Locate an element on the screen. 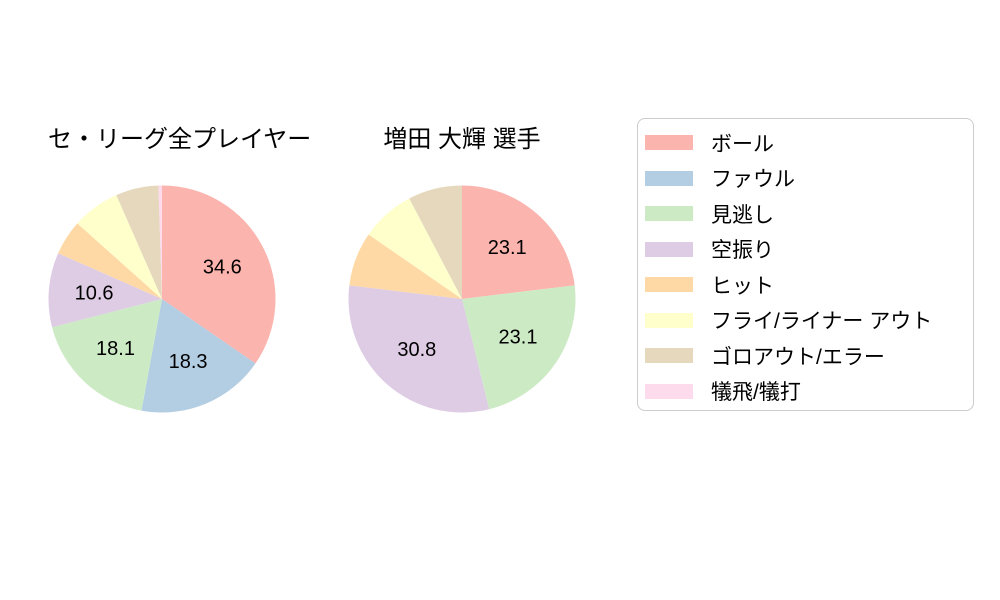 Image resolution: width=1000 pixels, height=600 pixels. pie-chart-player: 23.1 23.1 30.8 is located at coordinates (462, 299).